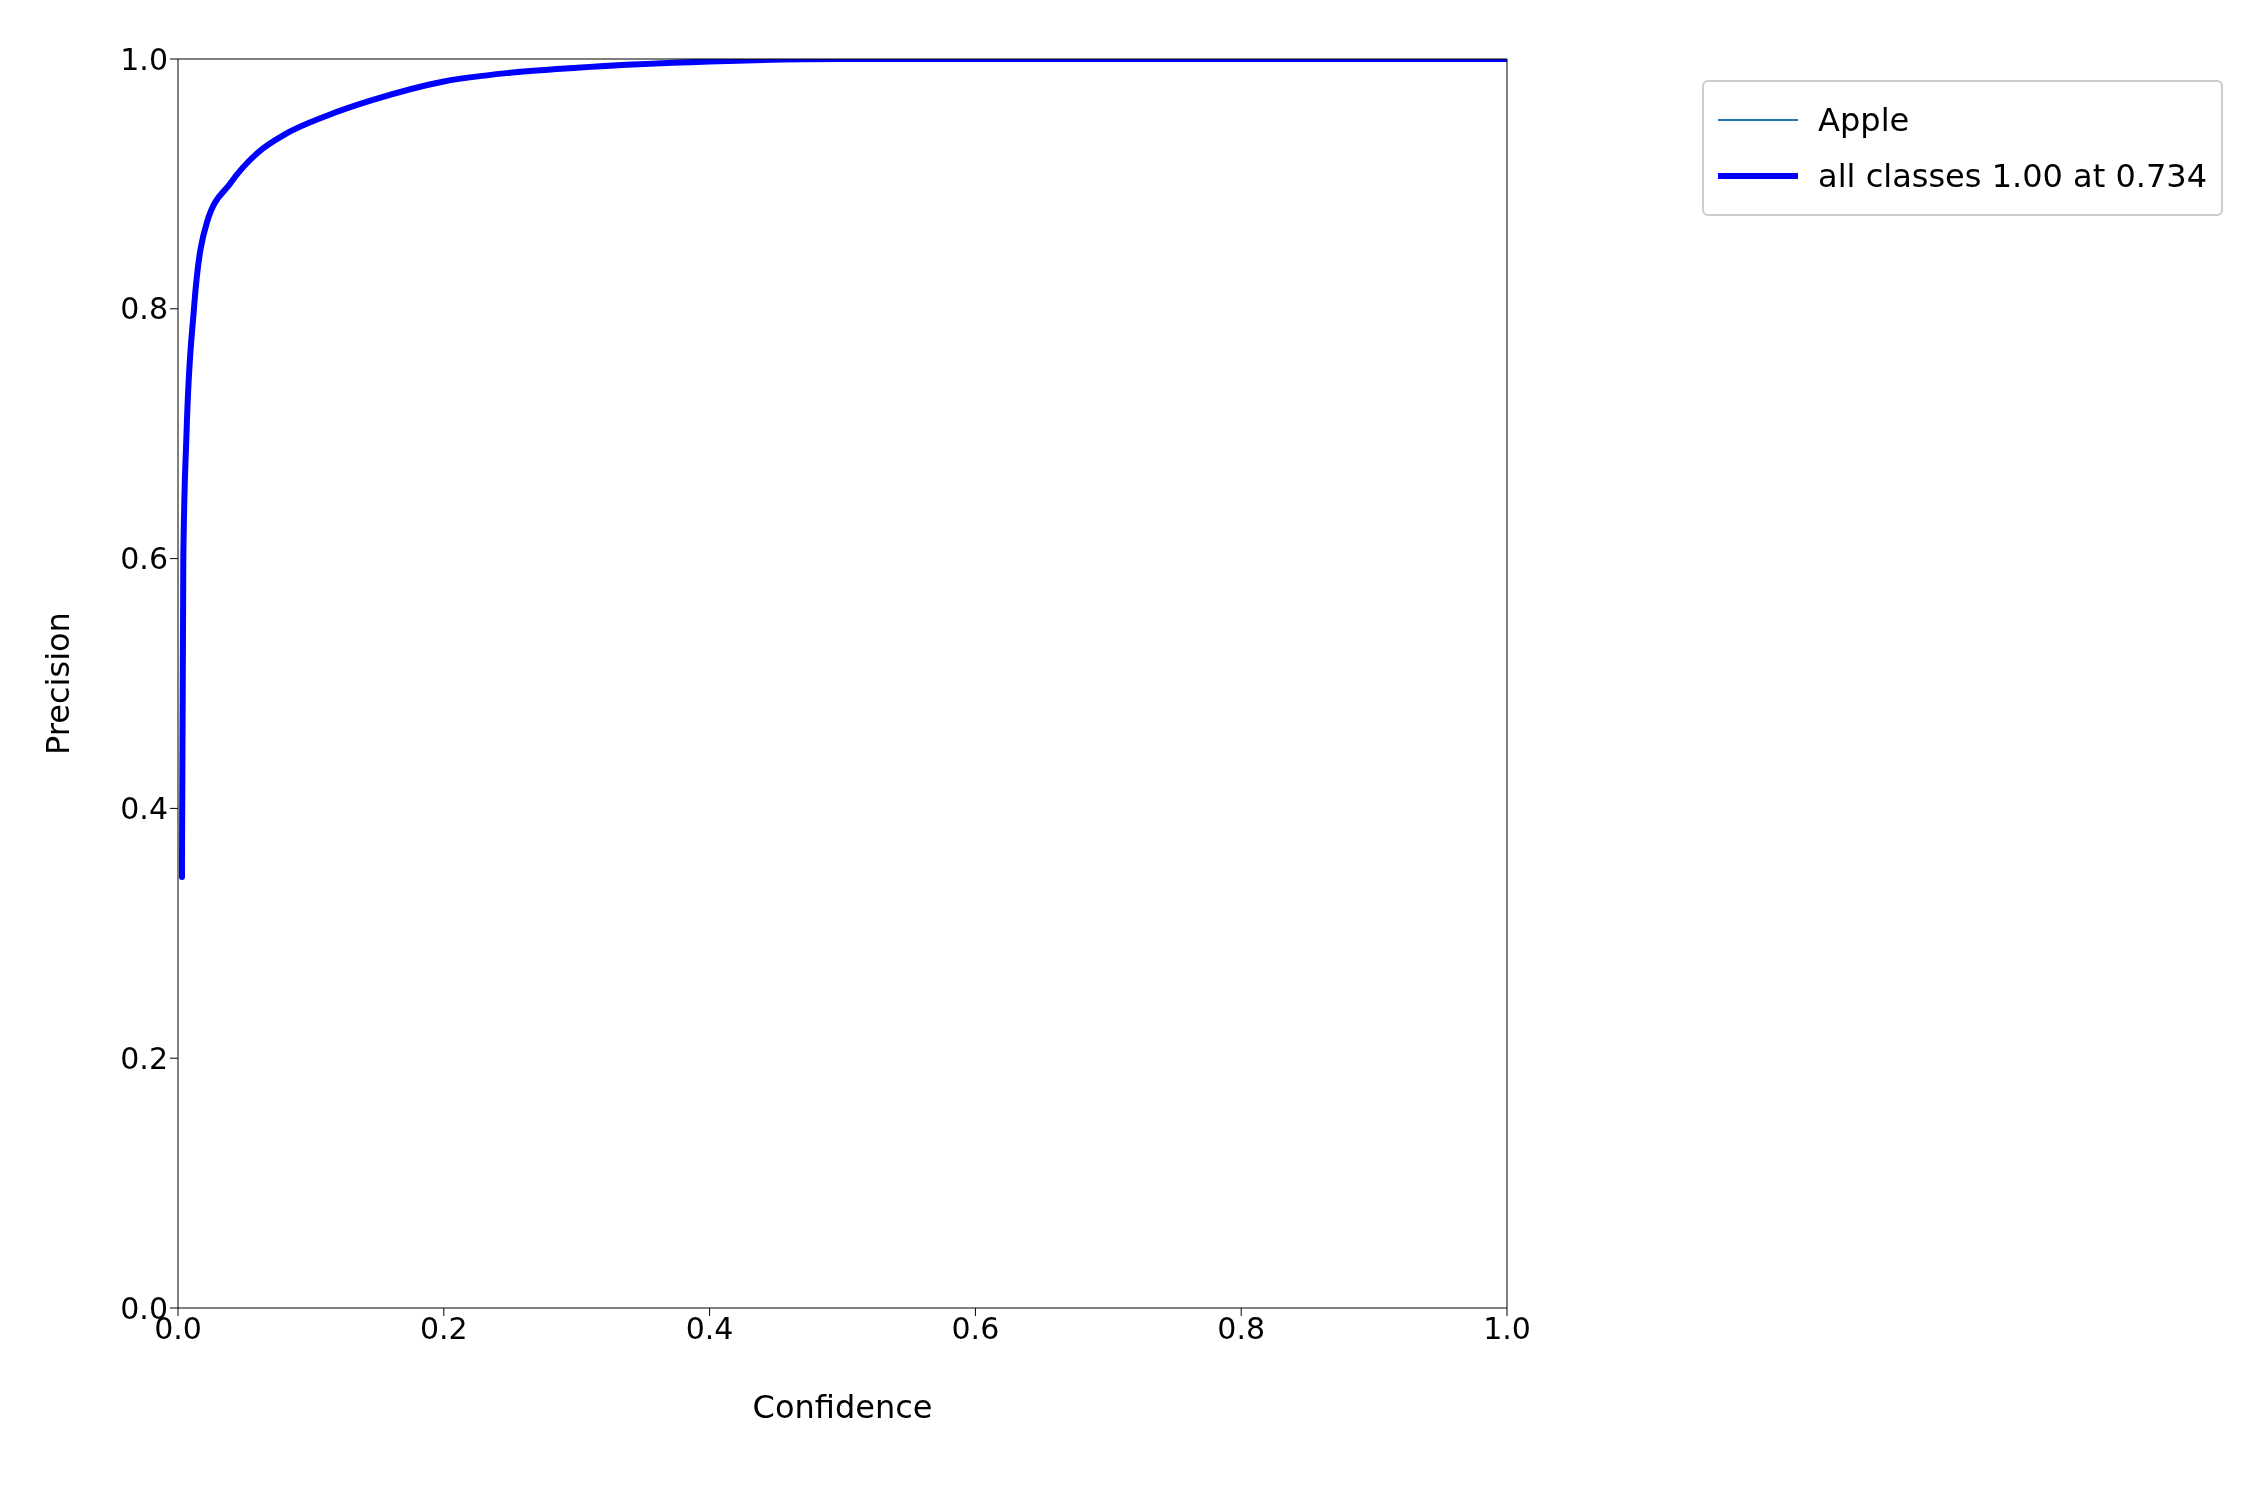 This screenshot has height=1500, width=2250. Describe the element at coordinates (144, 1058) in the screenshot. I see `y-tick-label: 0.2` at that location.